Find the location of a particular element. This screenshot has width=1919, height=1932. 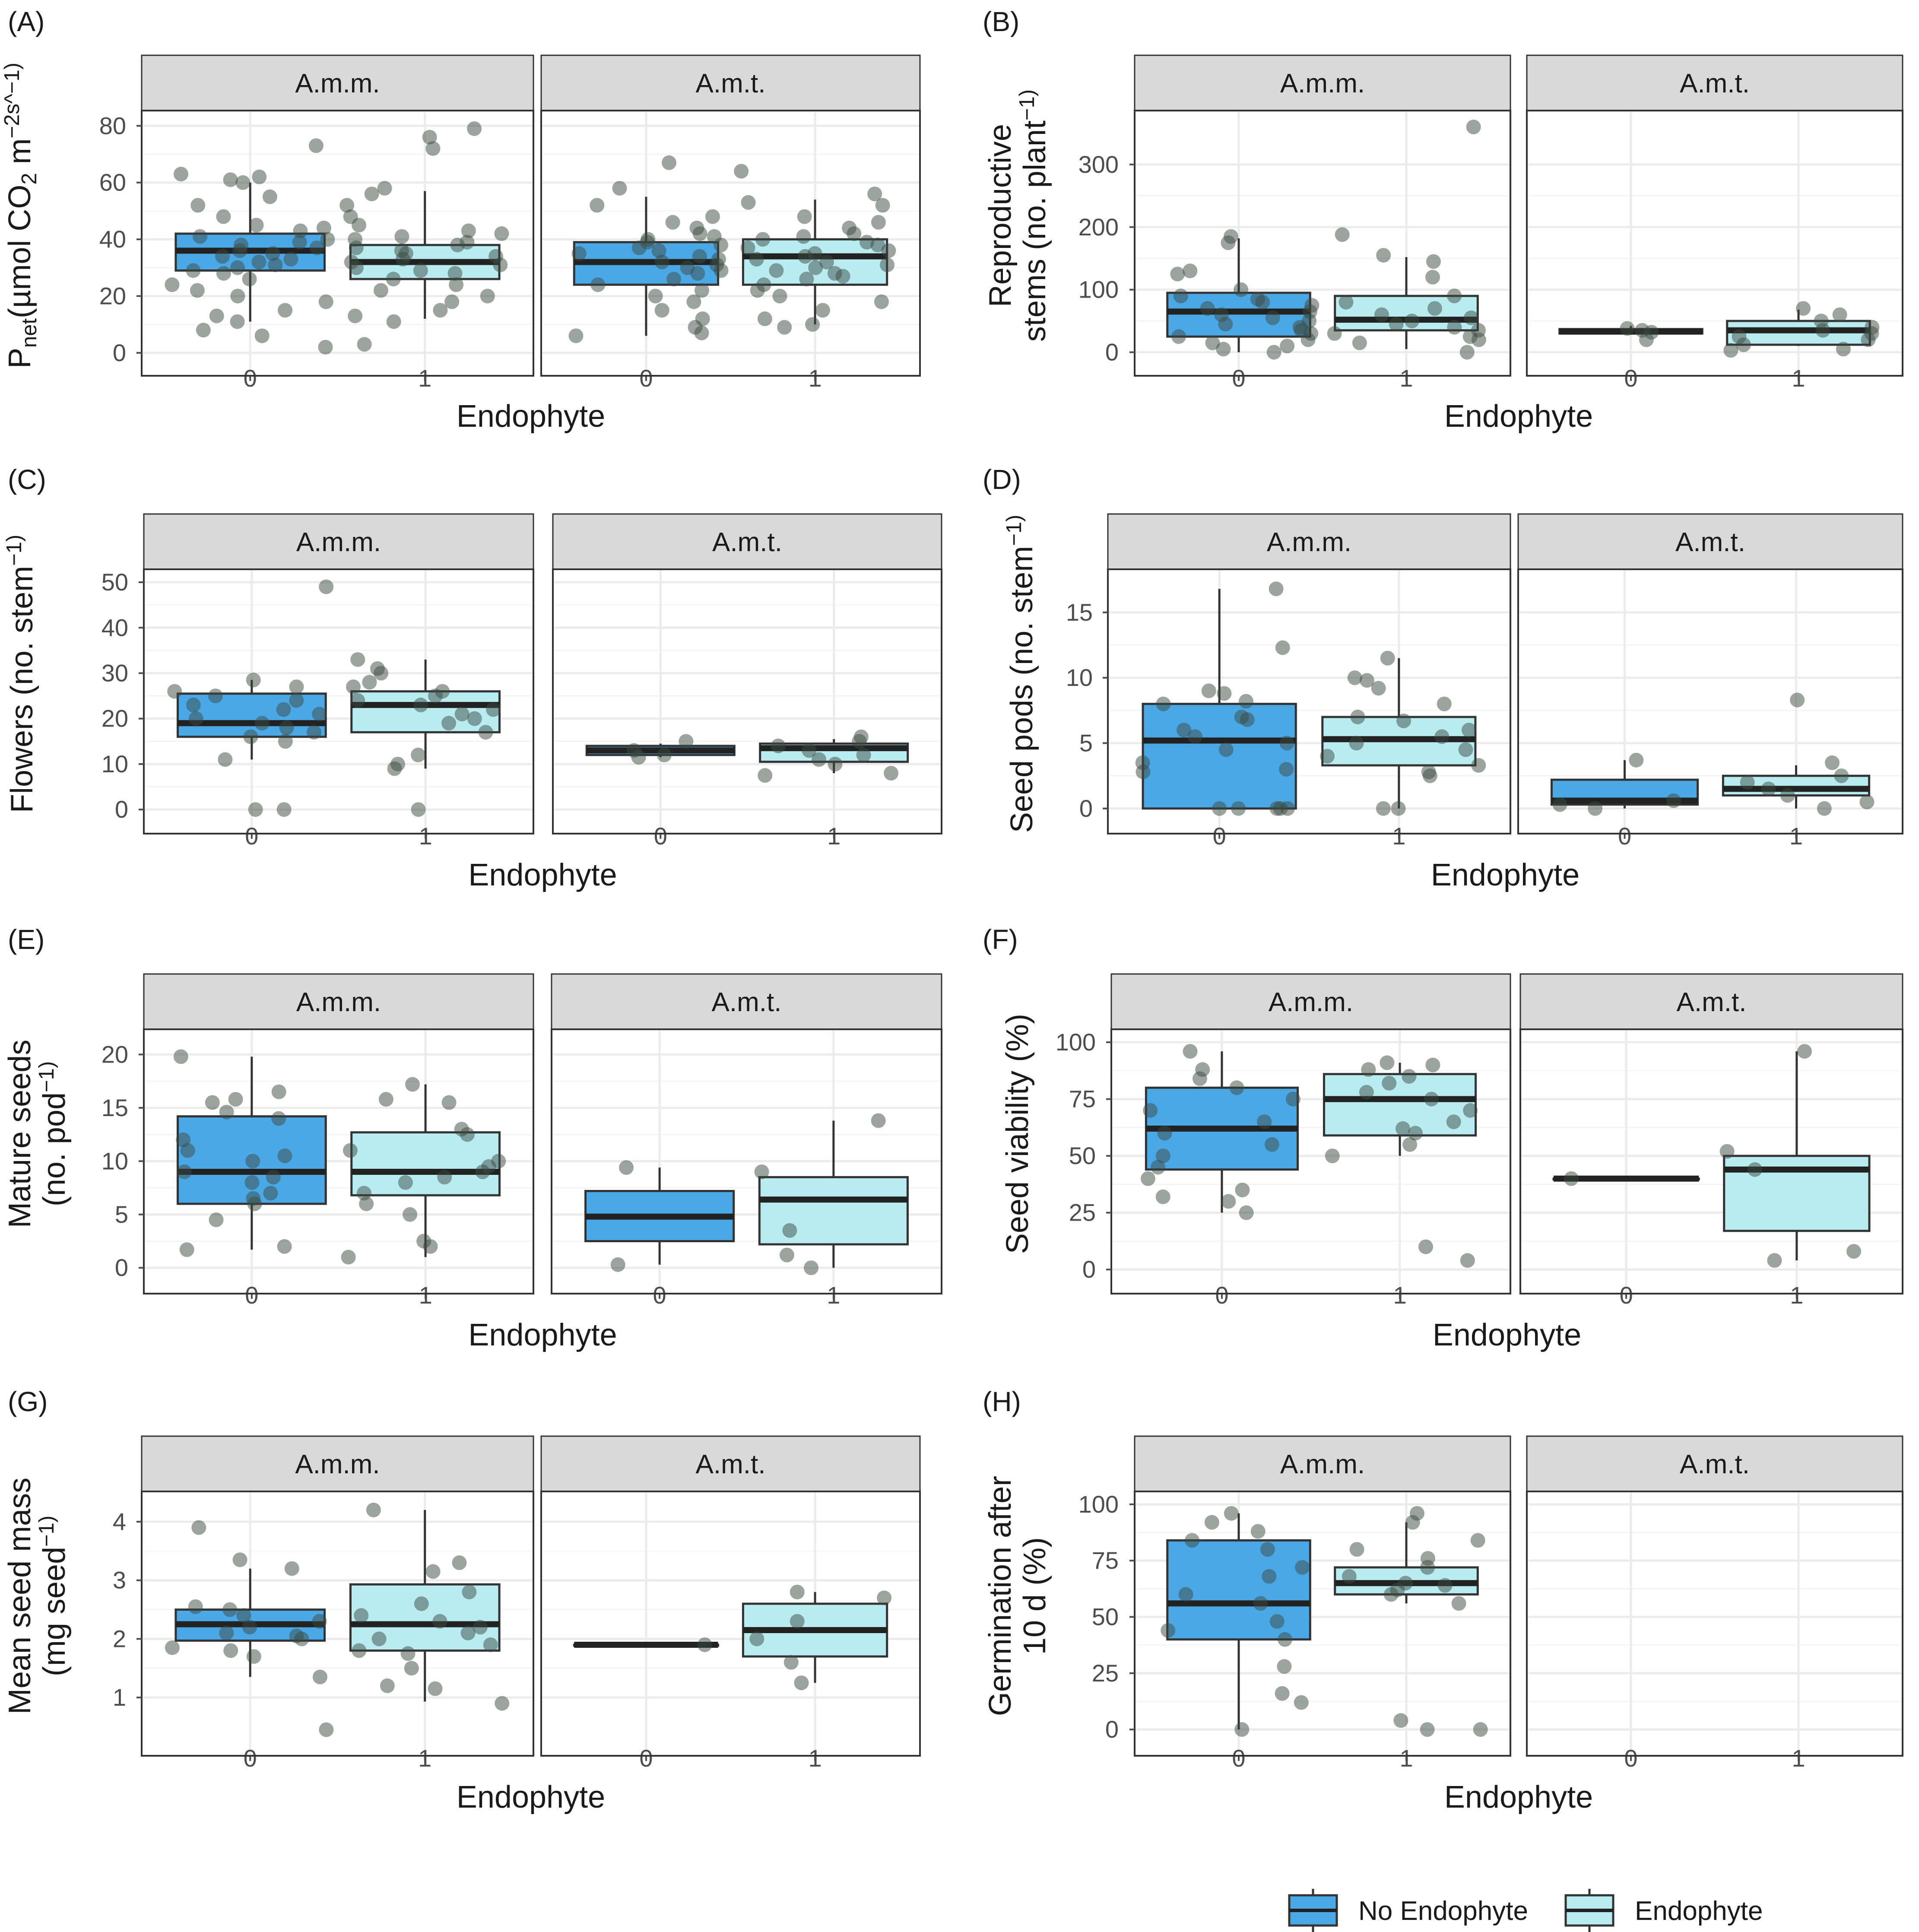

y-tick-label: 25 is located at coordinates (1082, 1212).